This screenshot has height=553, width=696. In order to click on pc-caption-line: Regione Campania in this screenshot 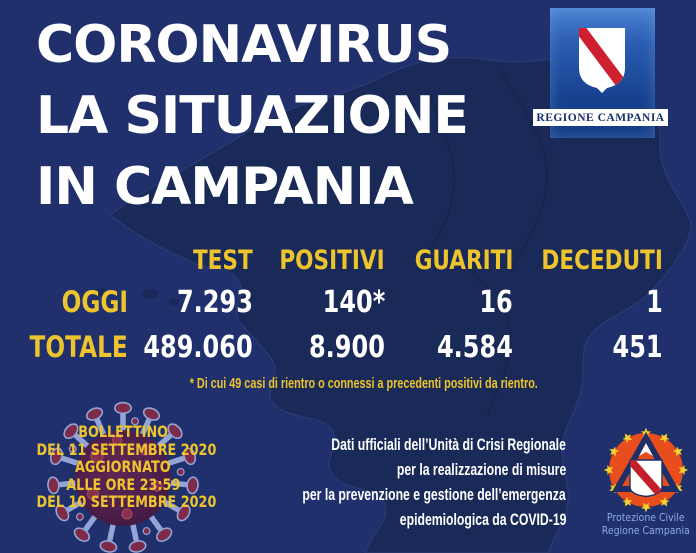, I will do `click(646, 530)`.